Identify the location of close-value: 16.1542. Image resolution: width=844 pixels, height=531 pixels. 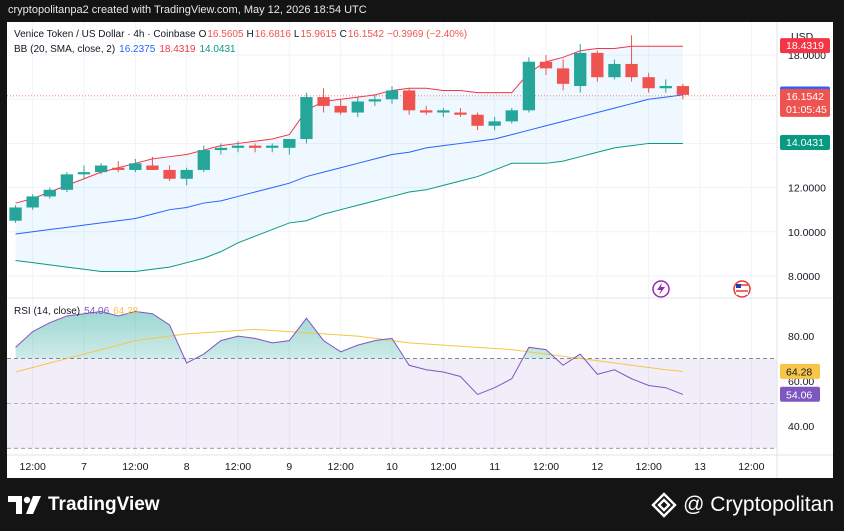
(366, 34).